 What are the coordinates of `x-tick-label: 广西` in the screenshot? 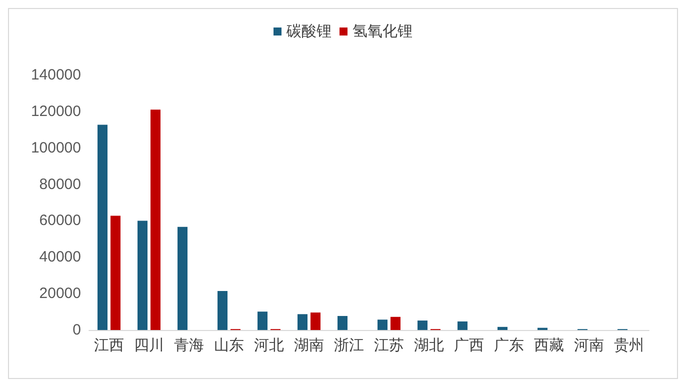 It's located at (469, 345).